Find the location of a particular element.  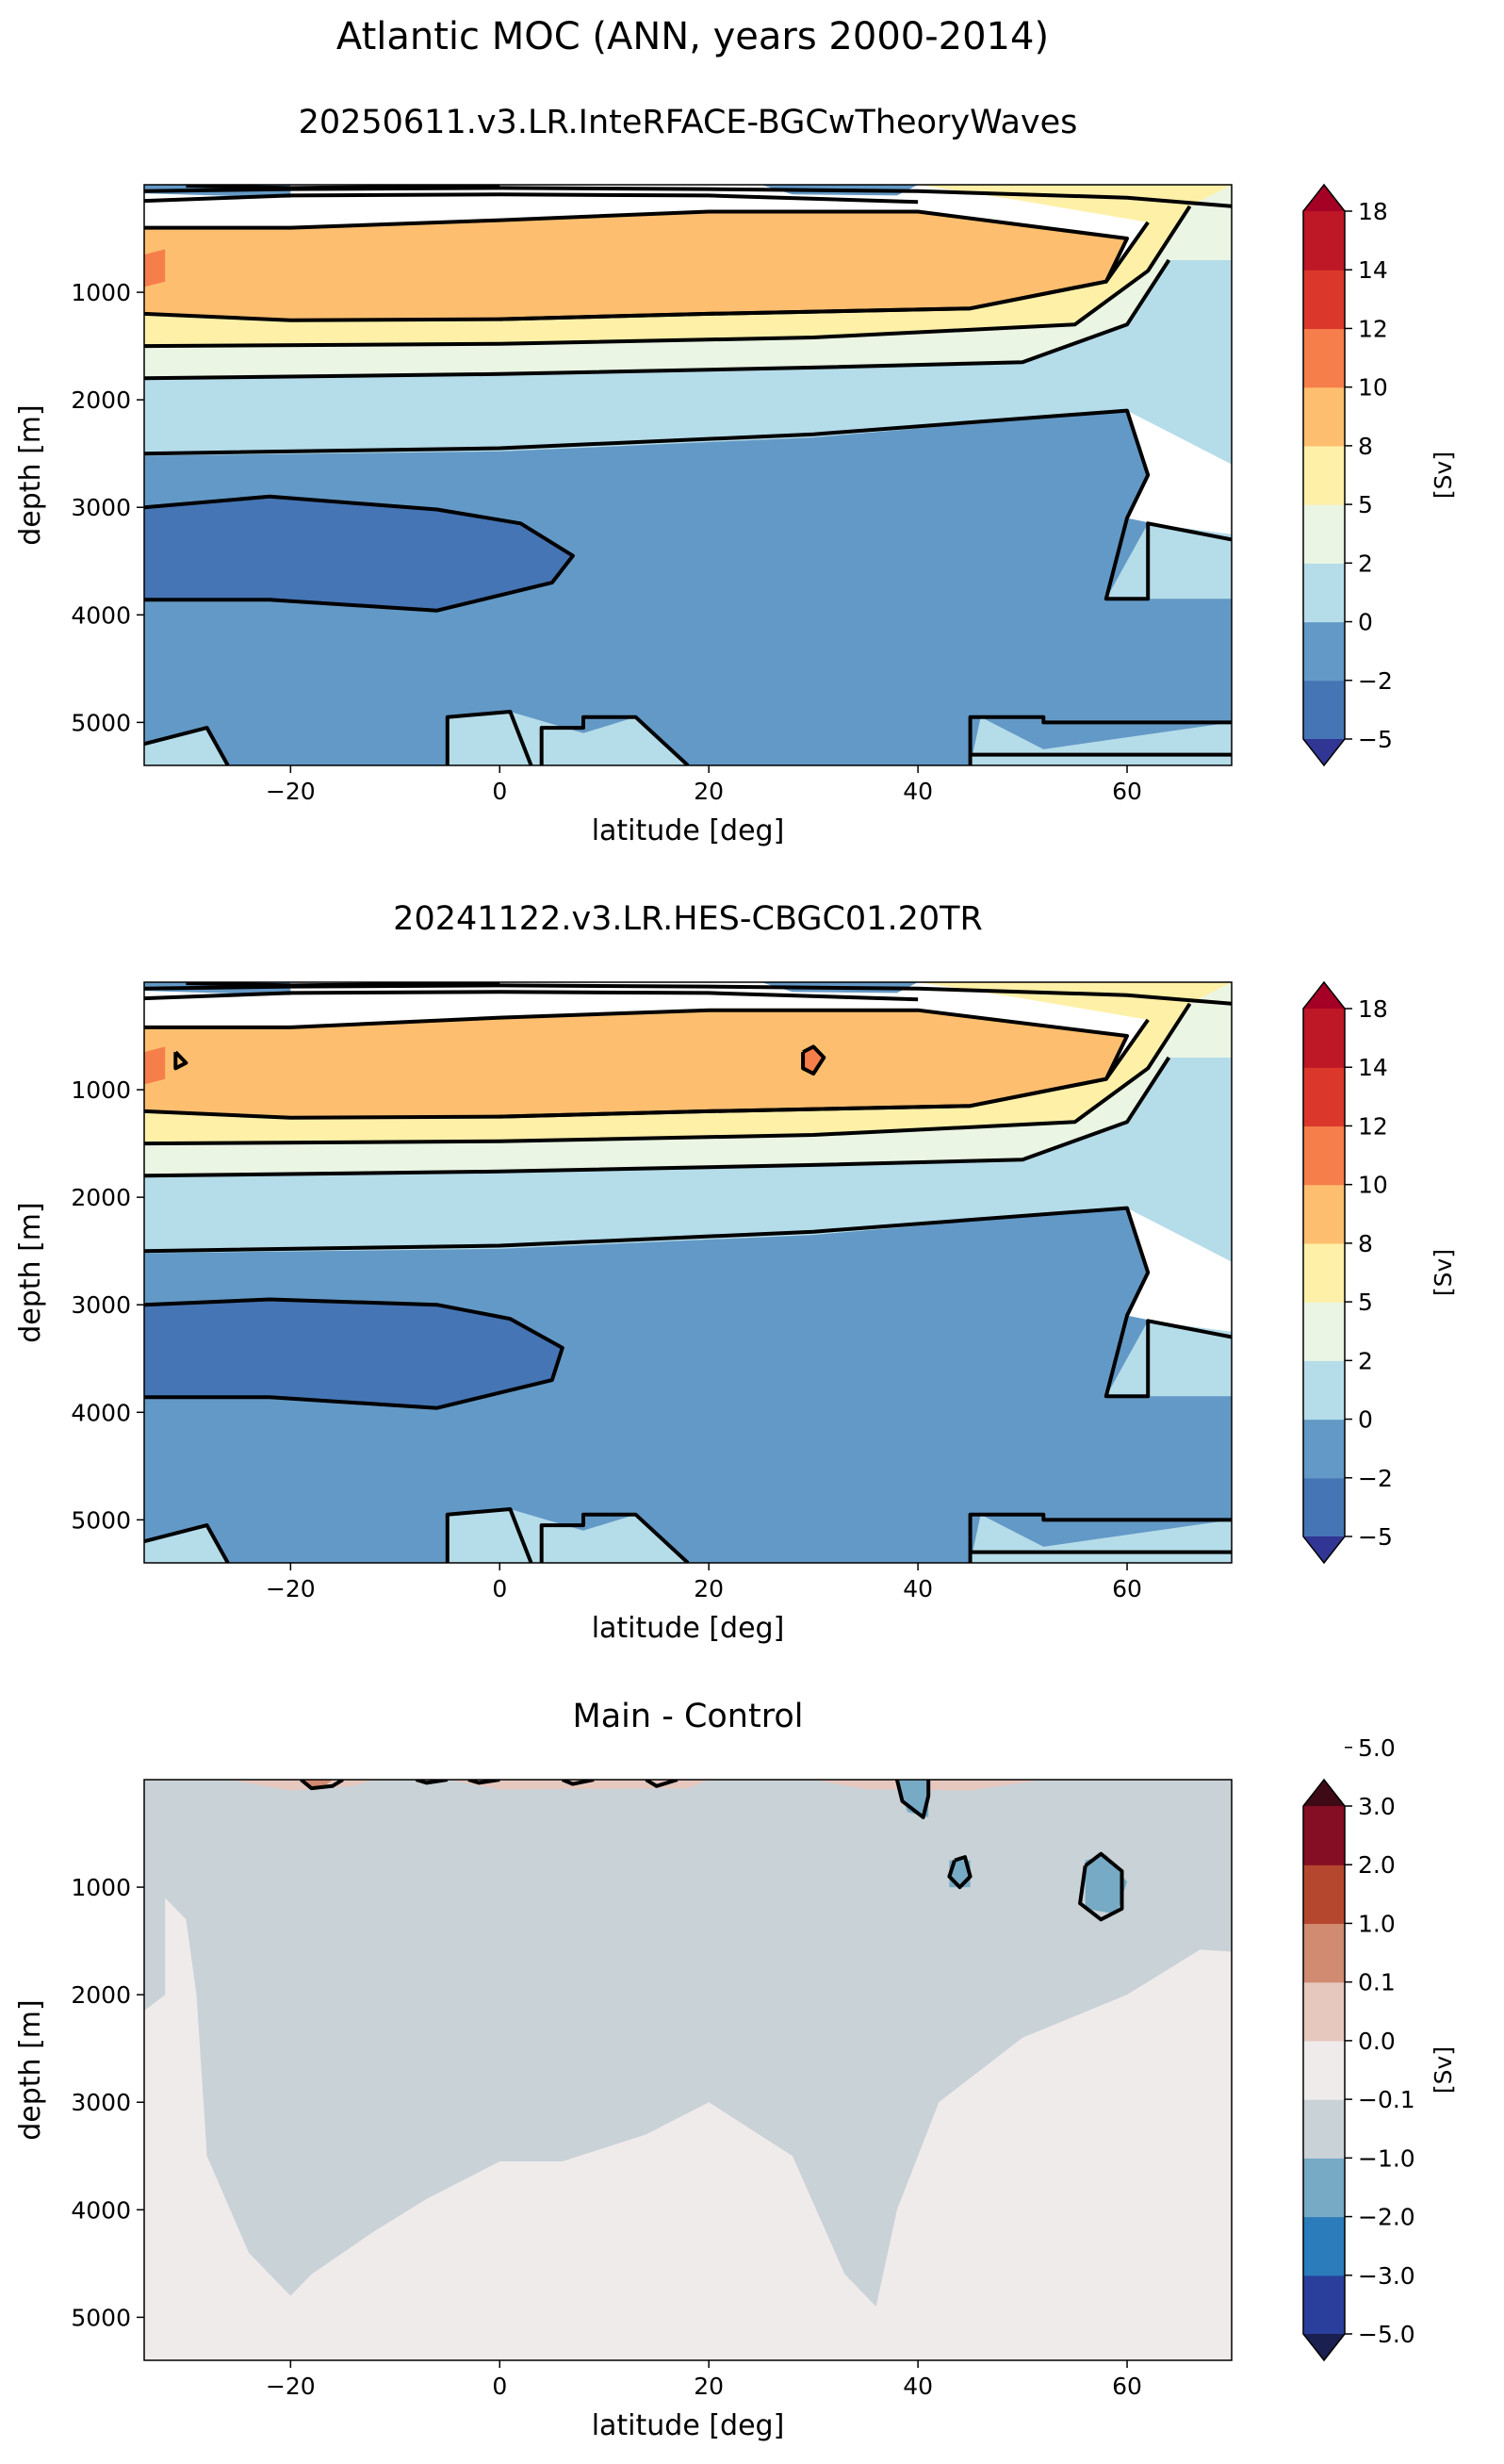

colorbar-tick-label: 5.0 is located at coordinates (1377, 1748).